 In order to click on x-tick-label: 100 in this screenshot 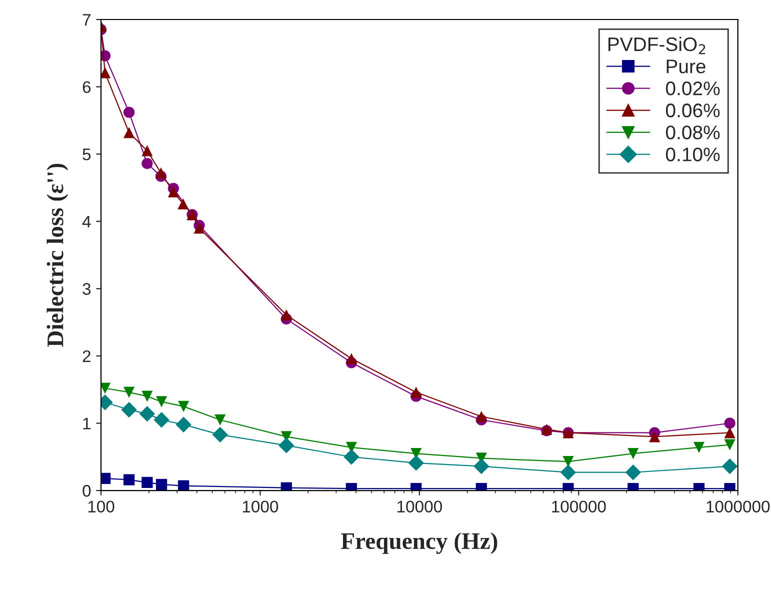, I will do `click(101, 506)`.